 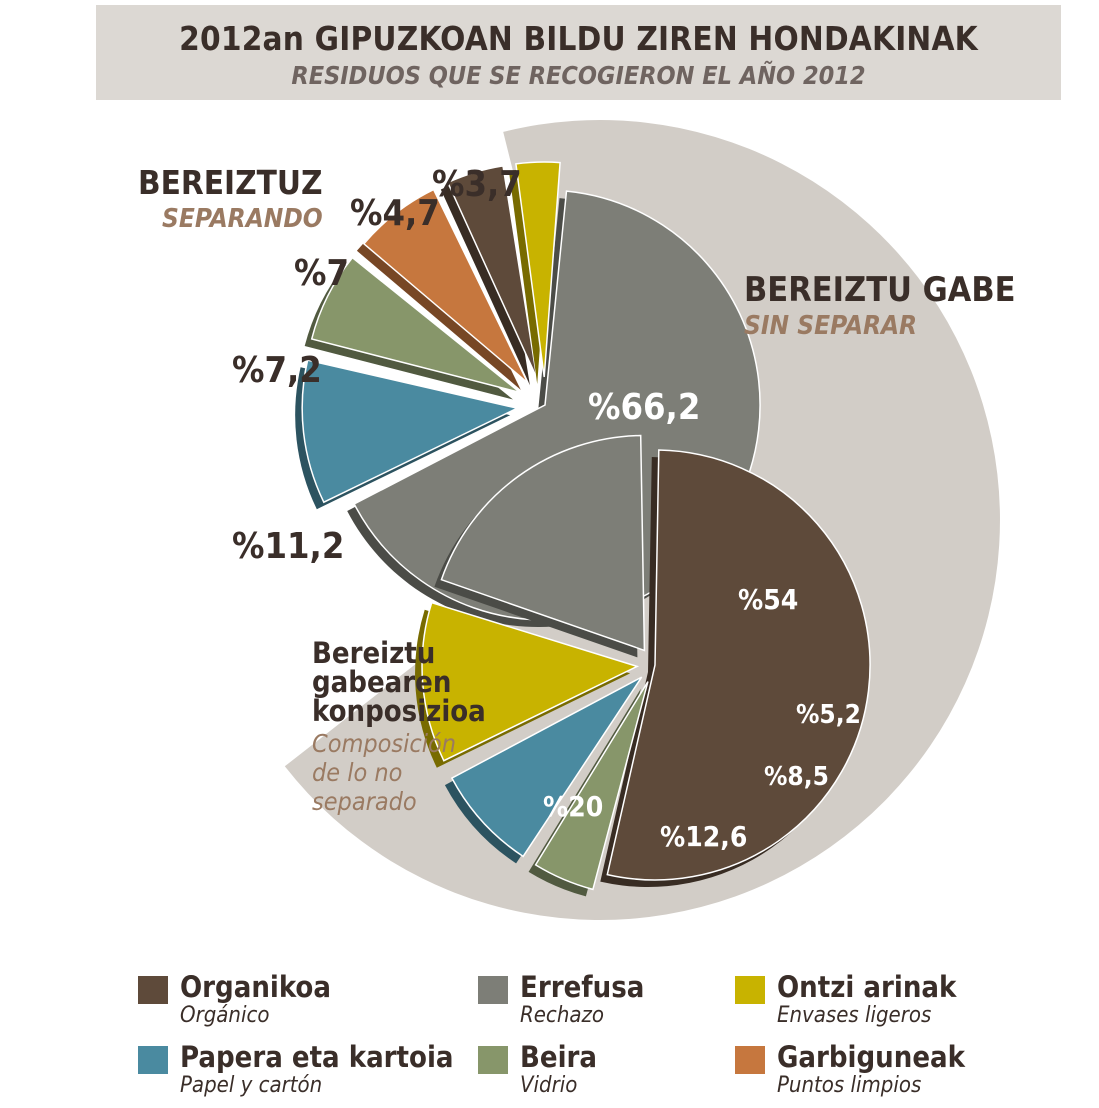 I want to click on composition-title-line-3: konposizioa, so click(x=399, y=711).